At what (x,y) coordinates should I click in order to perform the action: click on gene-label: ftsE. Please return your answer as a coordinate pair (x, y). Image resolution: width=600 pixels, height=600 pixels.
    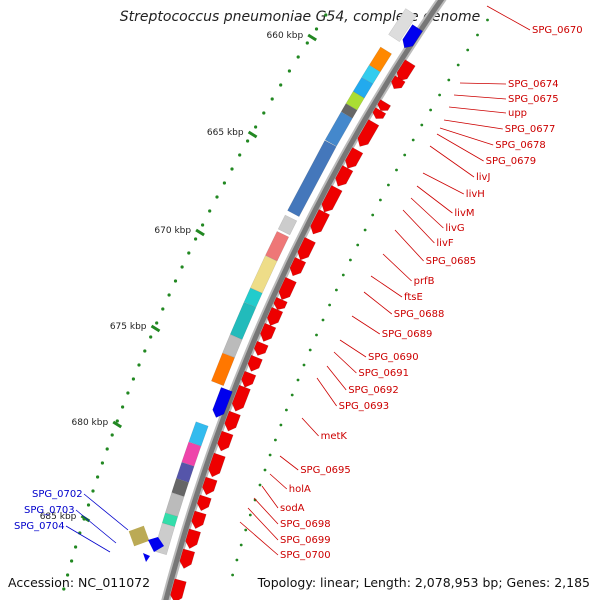
    Looking at the image, I should click on (413, 297).